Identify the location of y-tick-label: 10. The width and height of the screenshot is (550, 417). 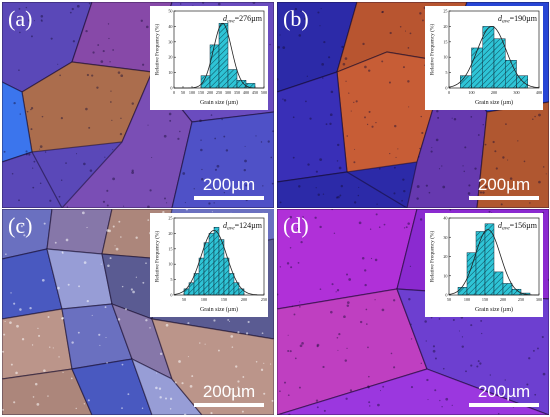
(445, 275).